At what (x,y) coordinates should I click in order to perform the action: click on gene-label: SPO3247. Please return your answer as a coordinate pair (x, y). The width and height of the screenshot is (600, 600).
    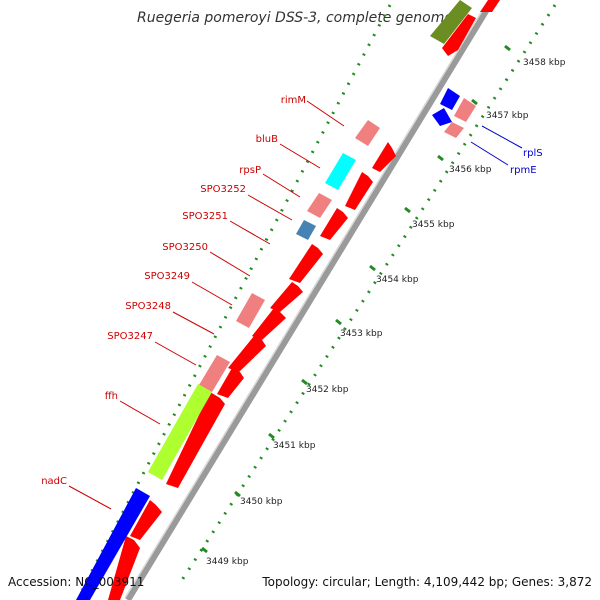
    Looking at the image, I should click on (130, 336).